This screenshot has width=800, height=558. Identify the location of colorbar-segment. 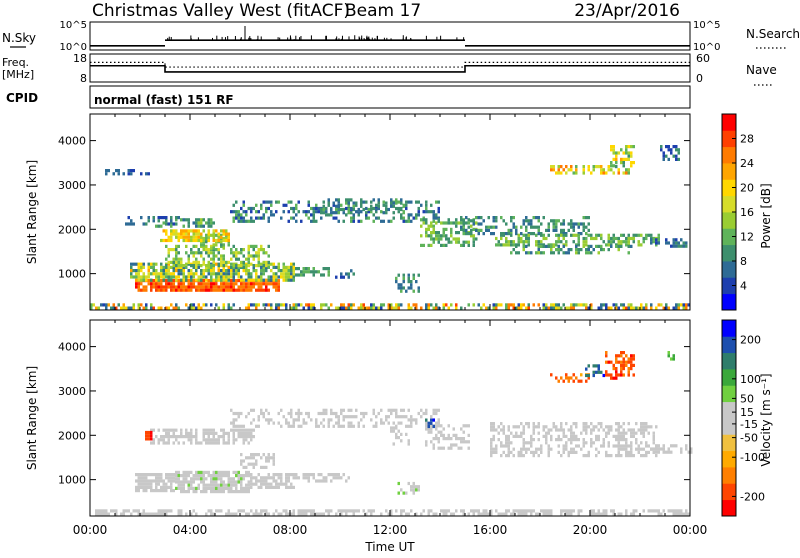
(729, 508).